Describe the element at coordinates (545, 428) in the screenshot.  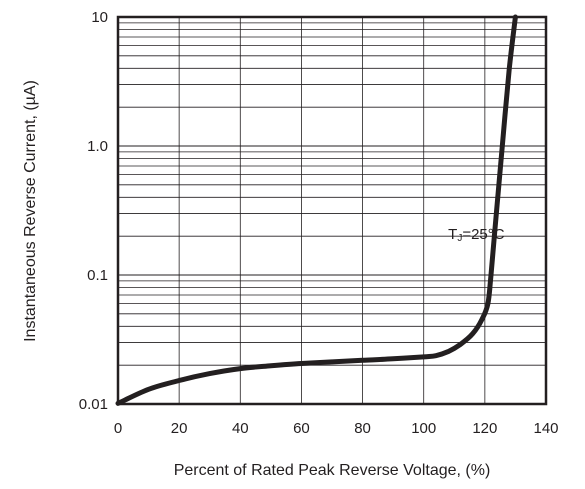
I see `x-tick-label: 140` at that location.